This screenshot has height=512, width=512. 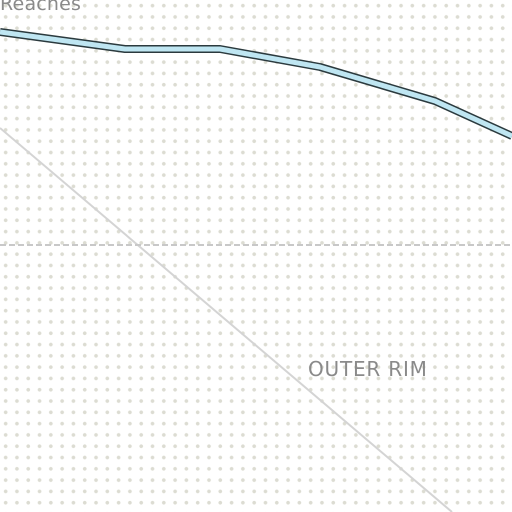 What do you see at coordinates (368, 369) in the screenshot?
I see `region-label-outer-rim: OUTER RIM` at bounding box center [368, 369].